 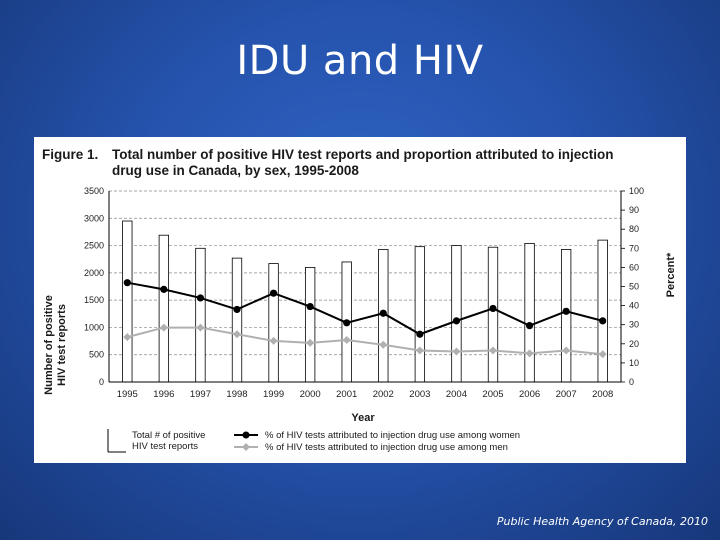 What do you see at coordinates (94, 246) in the screenshot?
I see `y-tick-label: 2500` at bounding box center [94, 246].